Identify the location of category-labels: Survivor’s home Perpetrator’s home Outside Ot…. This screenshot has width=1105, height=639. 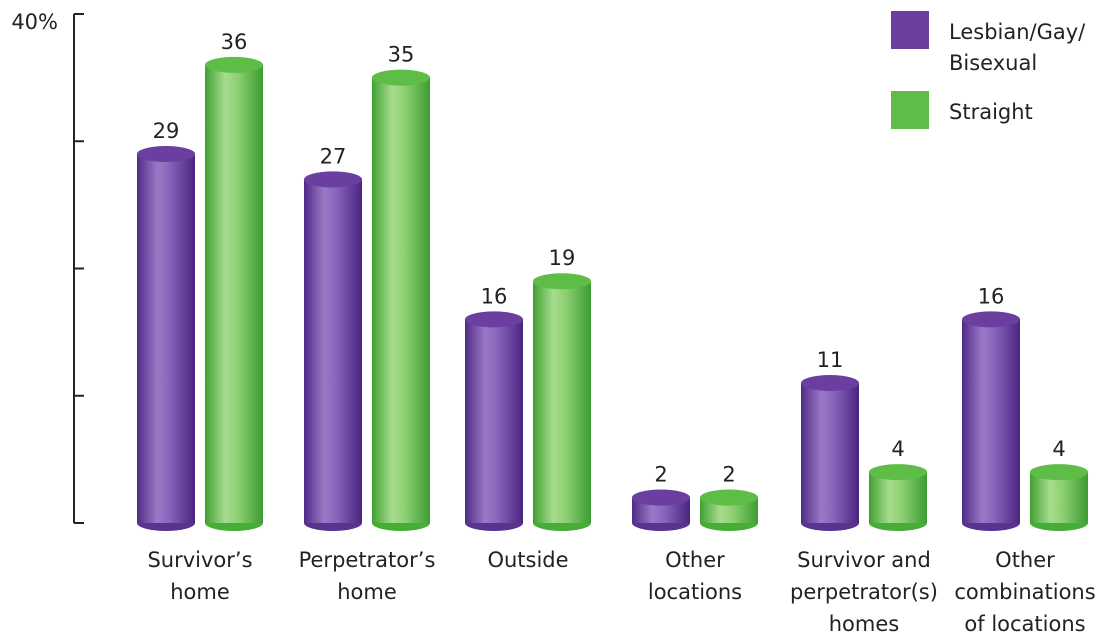
(621, 592).